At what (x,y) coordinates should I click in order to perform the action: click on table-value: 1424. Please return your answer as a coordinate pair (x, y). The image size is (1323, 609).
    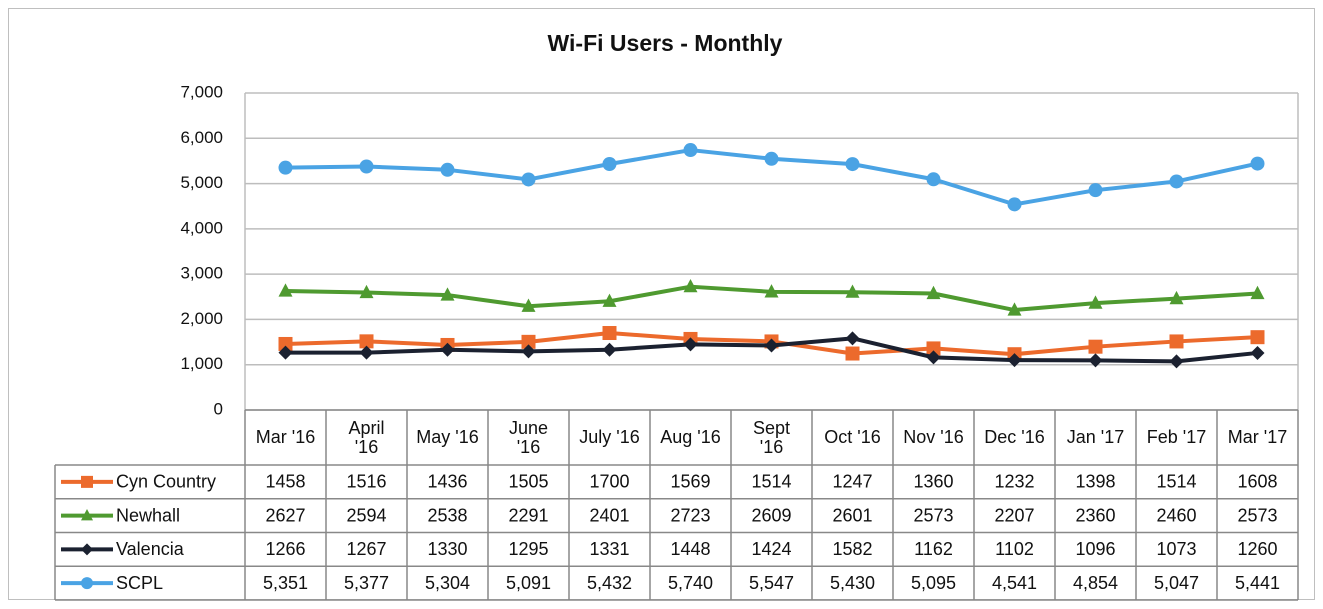
    Looking at the image, I should click on (771, 549).